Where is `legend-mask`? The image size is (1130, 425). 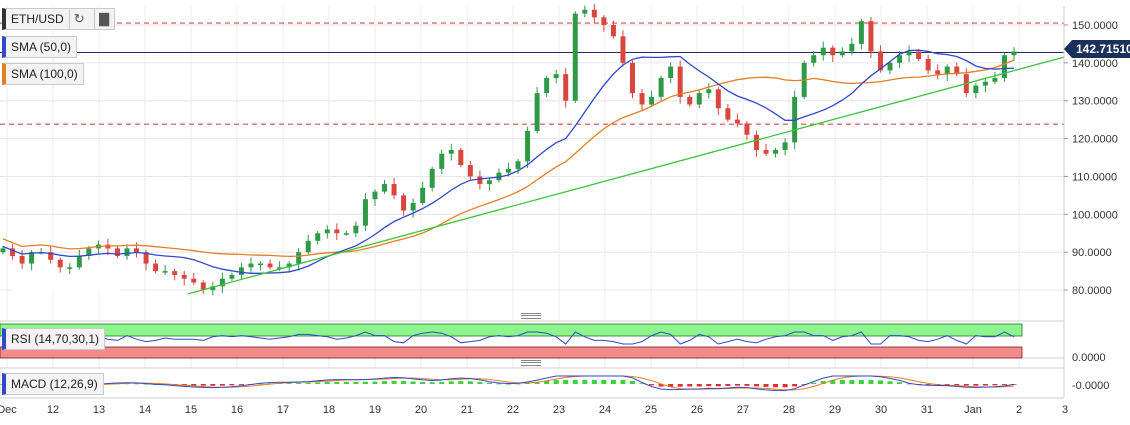
legend-mask is located at coordinates (66, 277).